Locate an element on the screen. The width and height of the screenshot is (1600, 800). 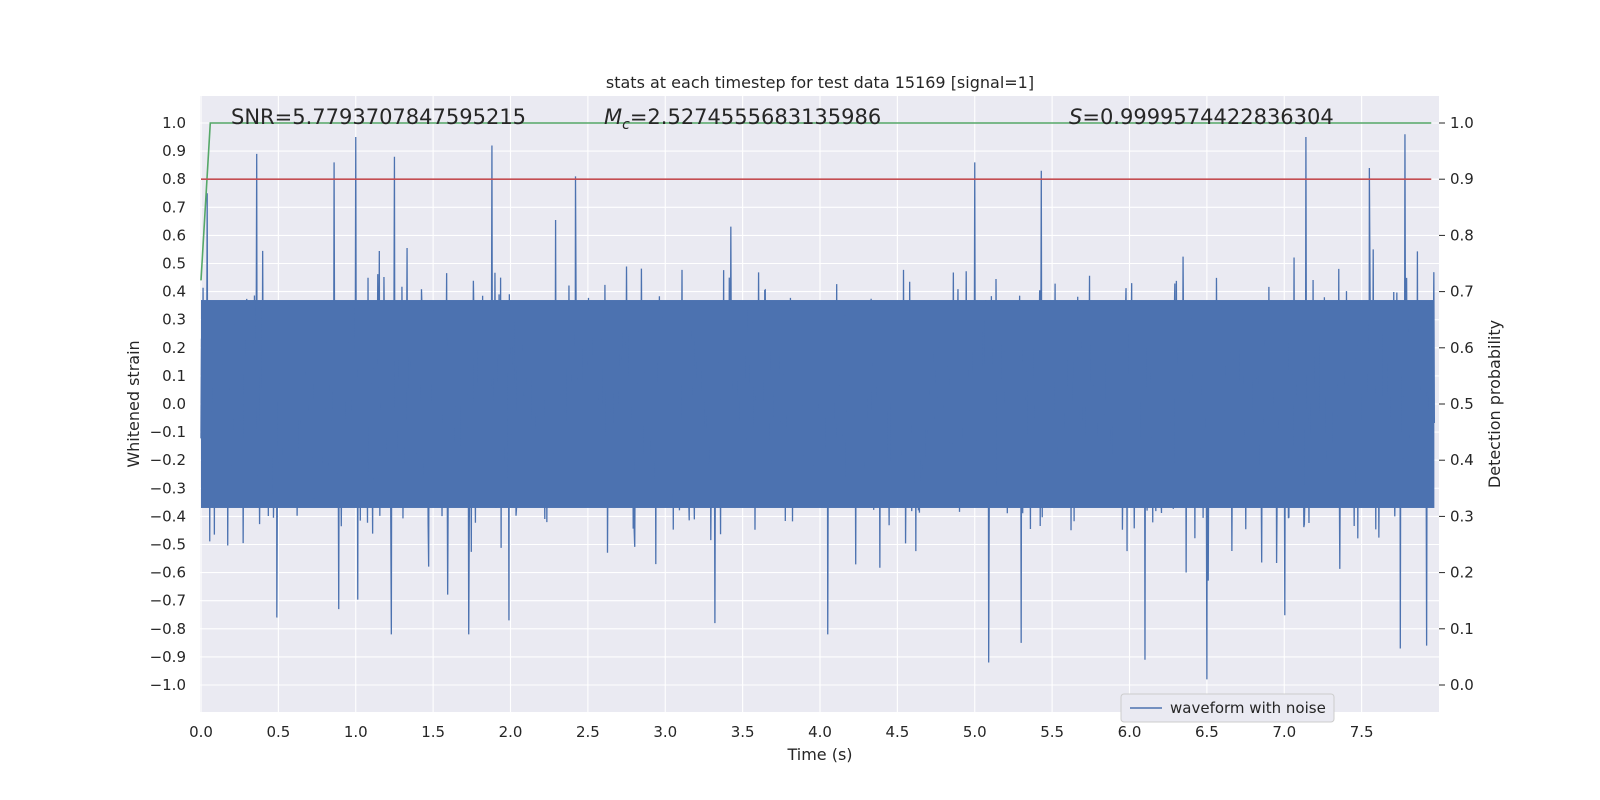
x-tick-label: 4.0 is located at coordinates (820, 732).